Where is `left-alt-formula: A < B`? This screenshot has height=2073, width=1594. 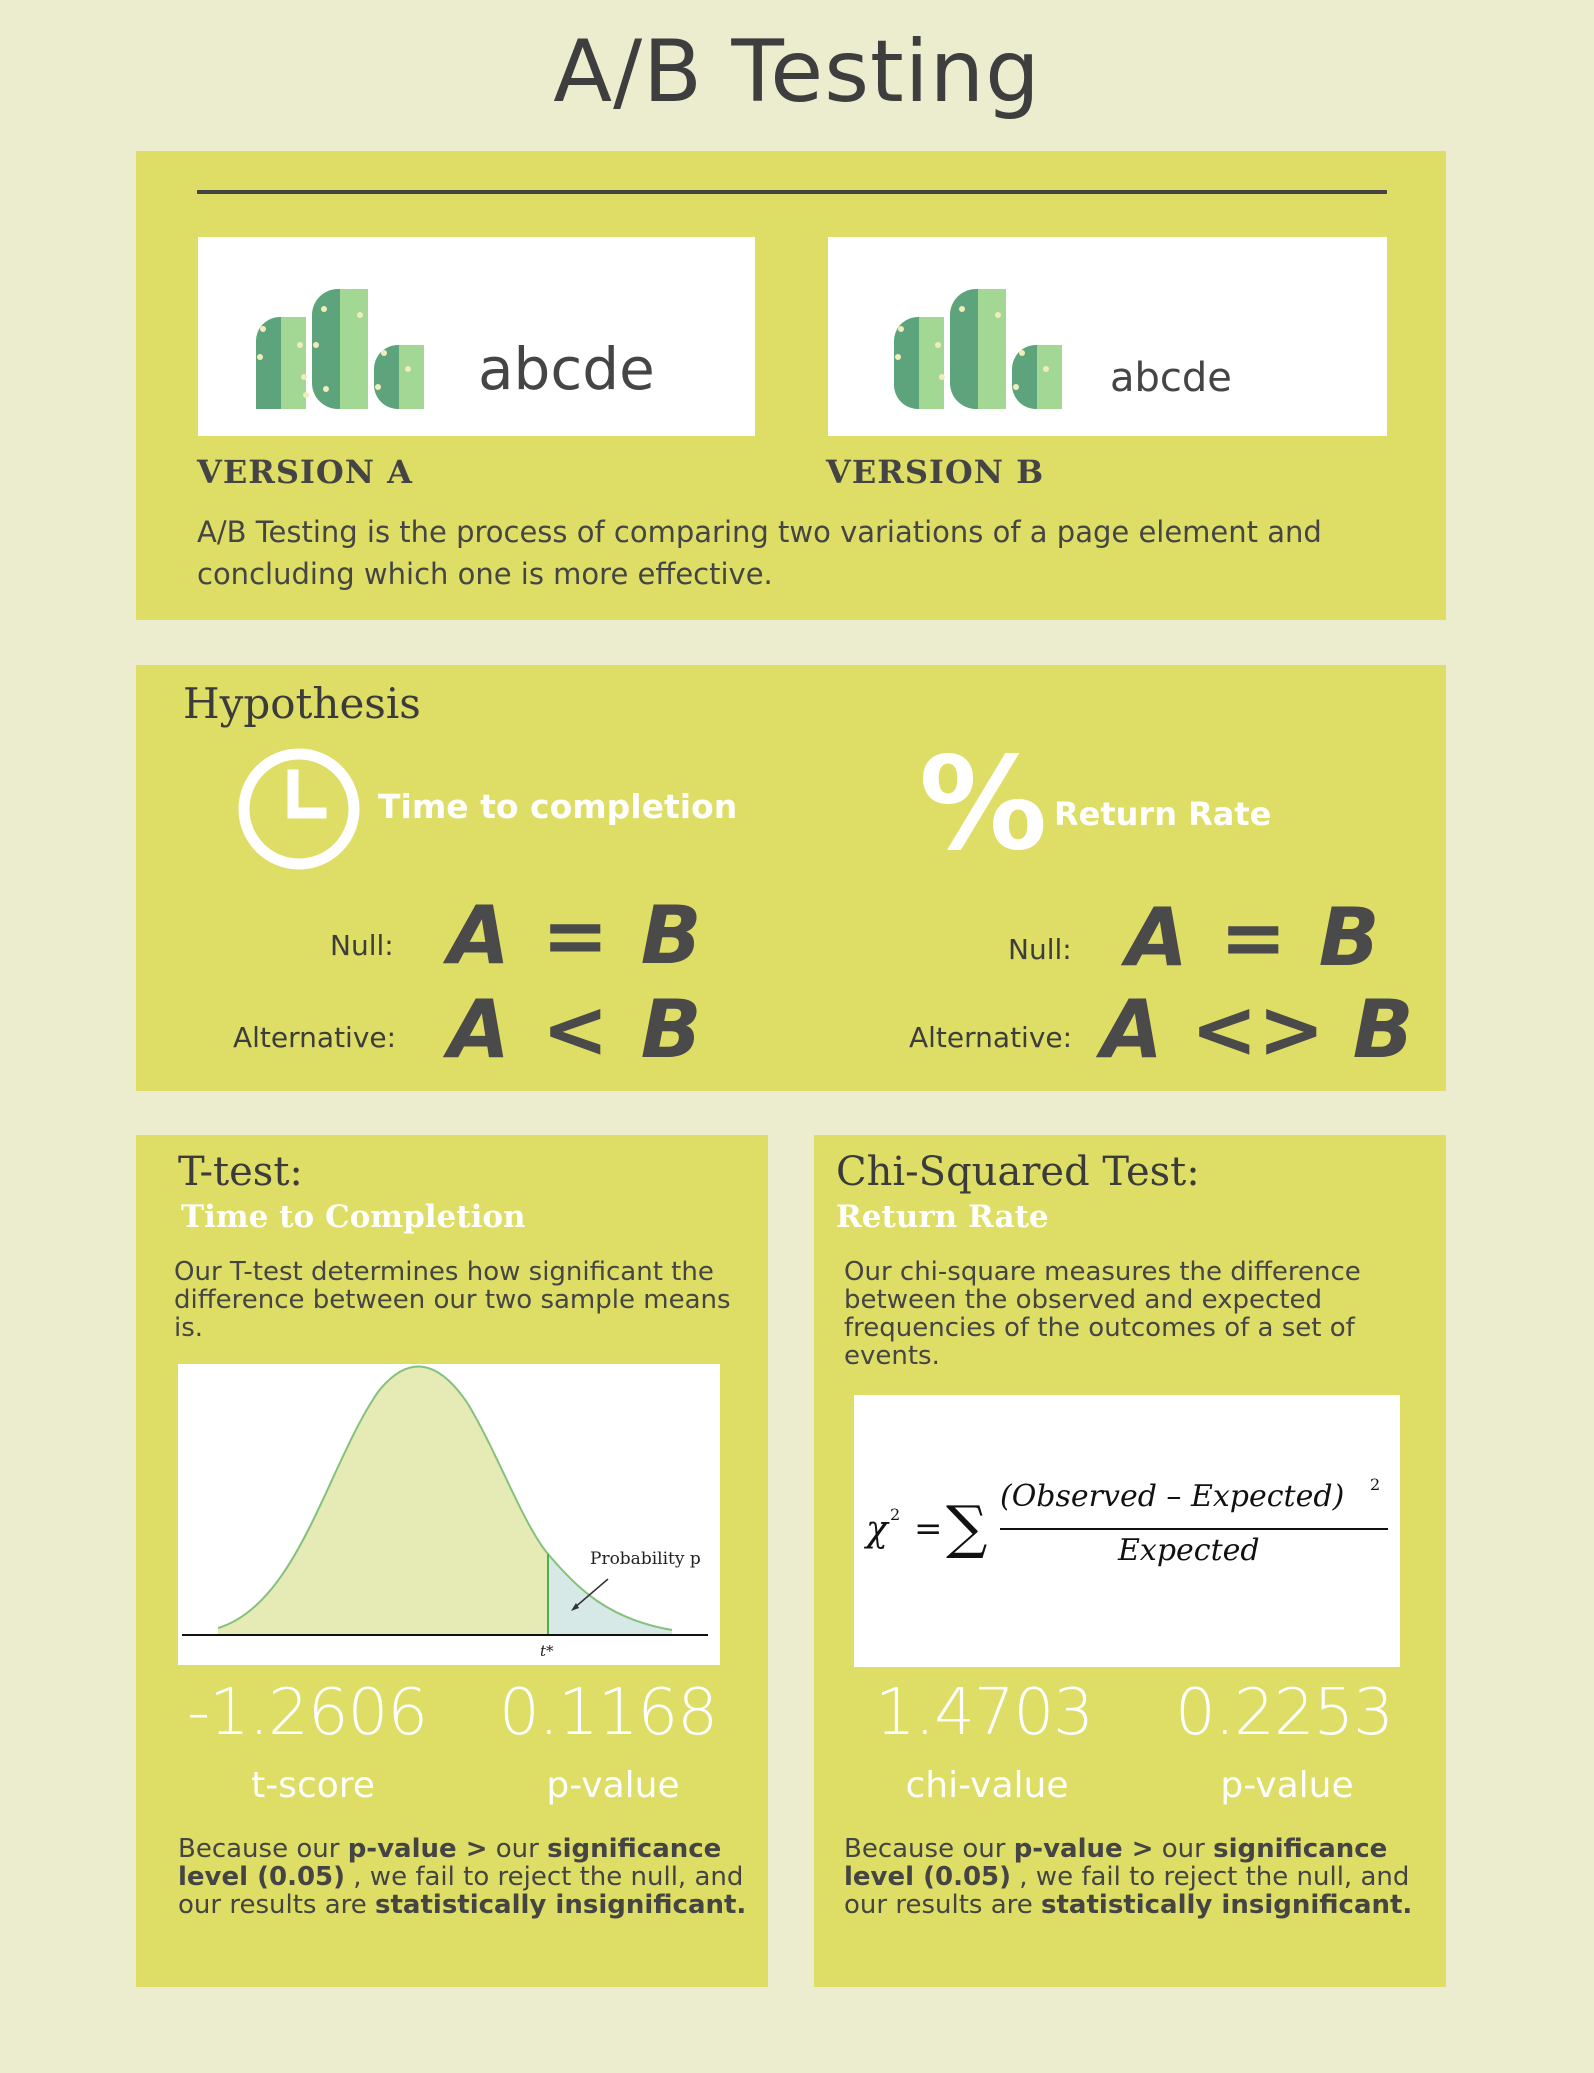
left-alt-formula: A < B is located at coordinates (576, 1029).